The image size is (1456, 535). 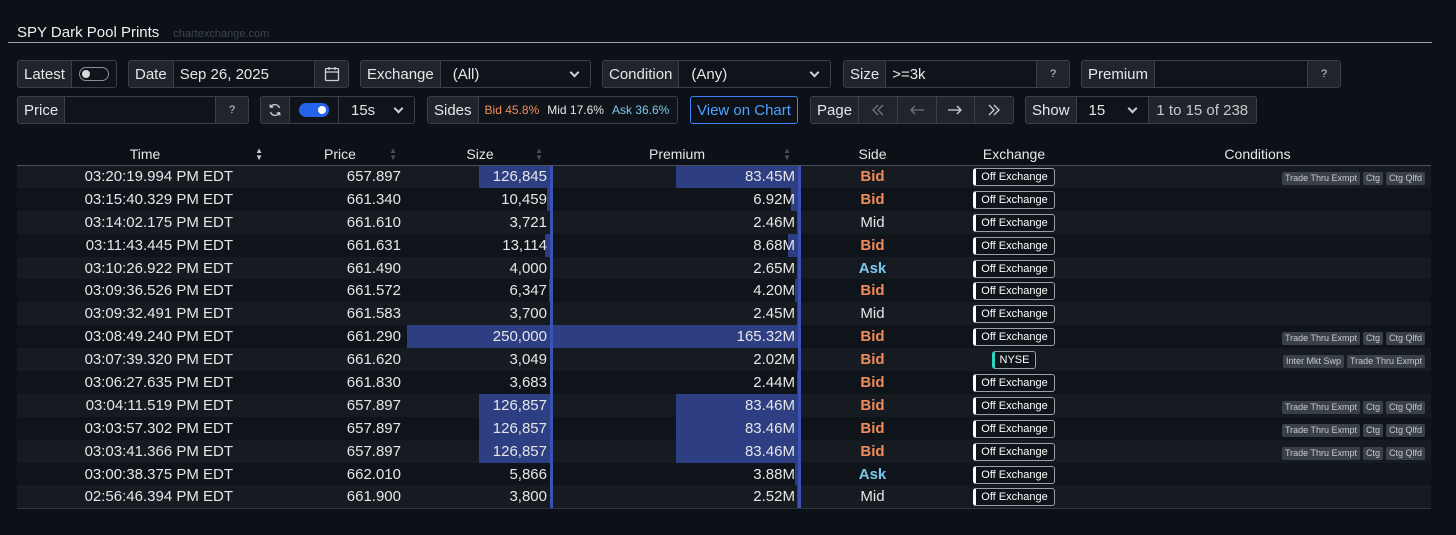 What do you see at coordinates (480, 428) in the screenshot?
I see `cell-size: 126,857` at bounding box center [480, 428].